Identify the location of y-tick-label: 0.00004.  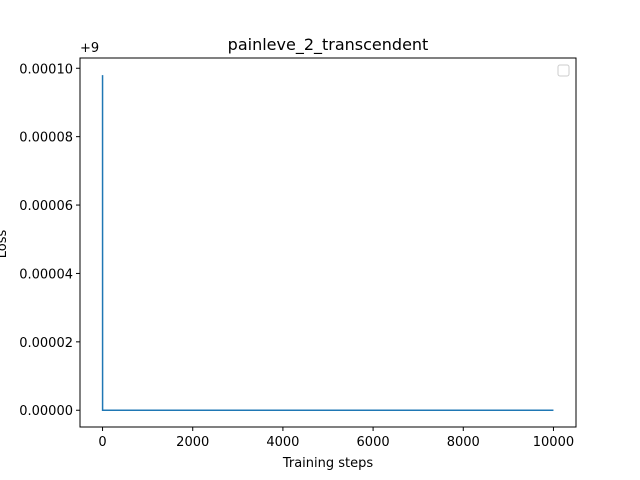
(46, 274).